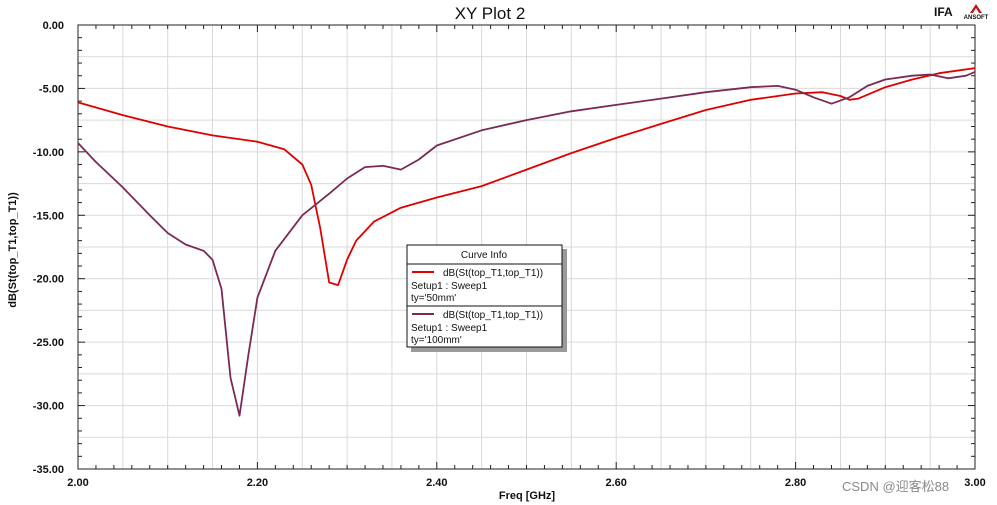 Image resolution: width=997 pixels, height=505 pixels. What do you see at coordinates (493, 273) in the screenshot?
I see `legend-name-50mm: dB(St(top_T1,top_T1))` at bounding box center [493, 273].